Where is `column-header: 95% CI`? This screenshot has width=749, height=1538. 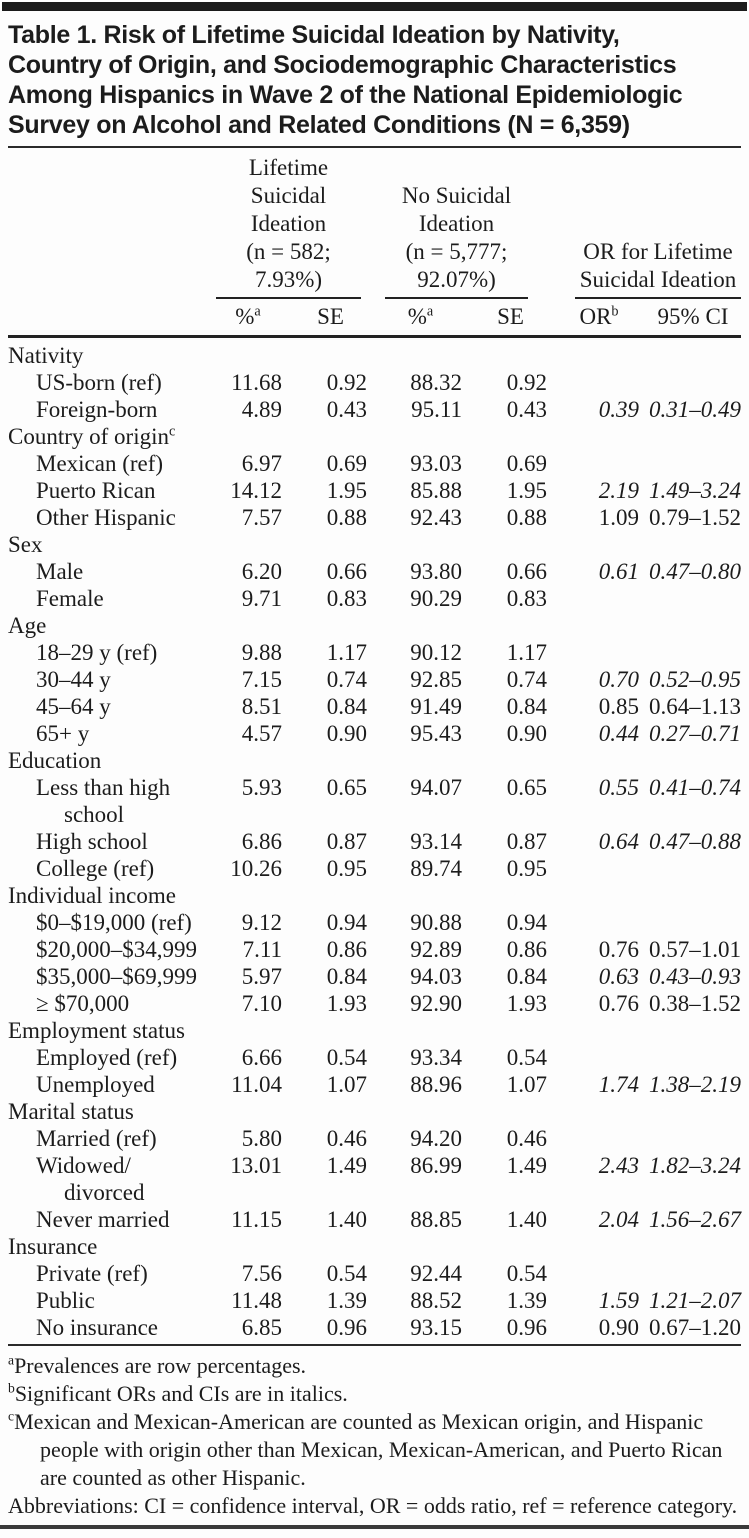 column-header: 95% CI is located at coordinates (693, 316).